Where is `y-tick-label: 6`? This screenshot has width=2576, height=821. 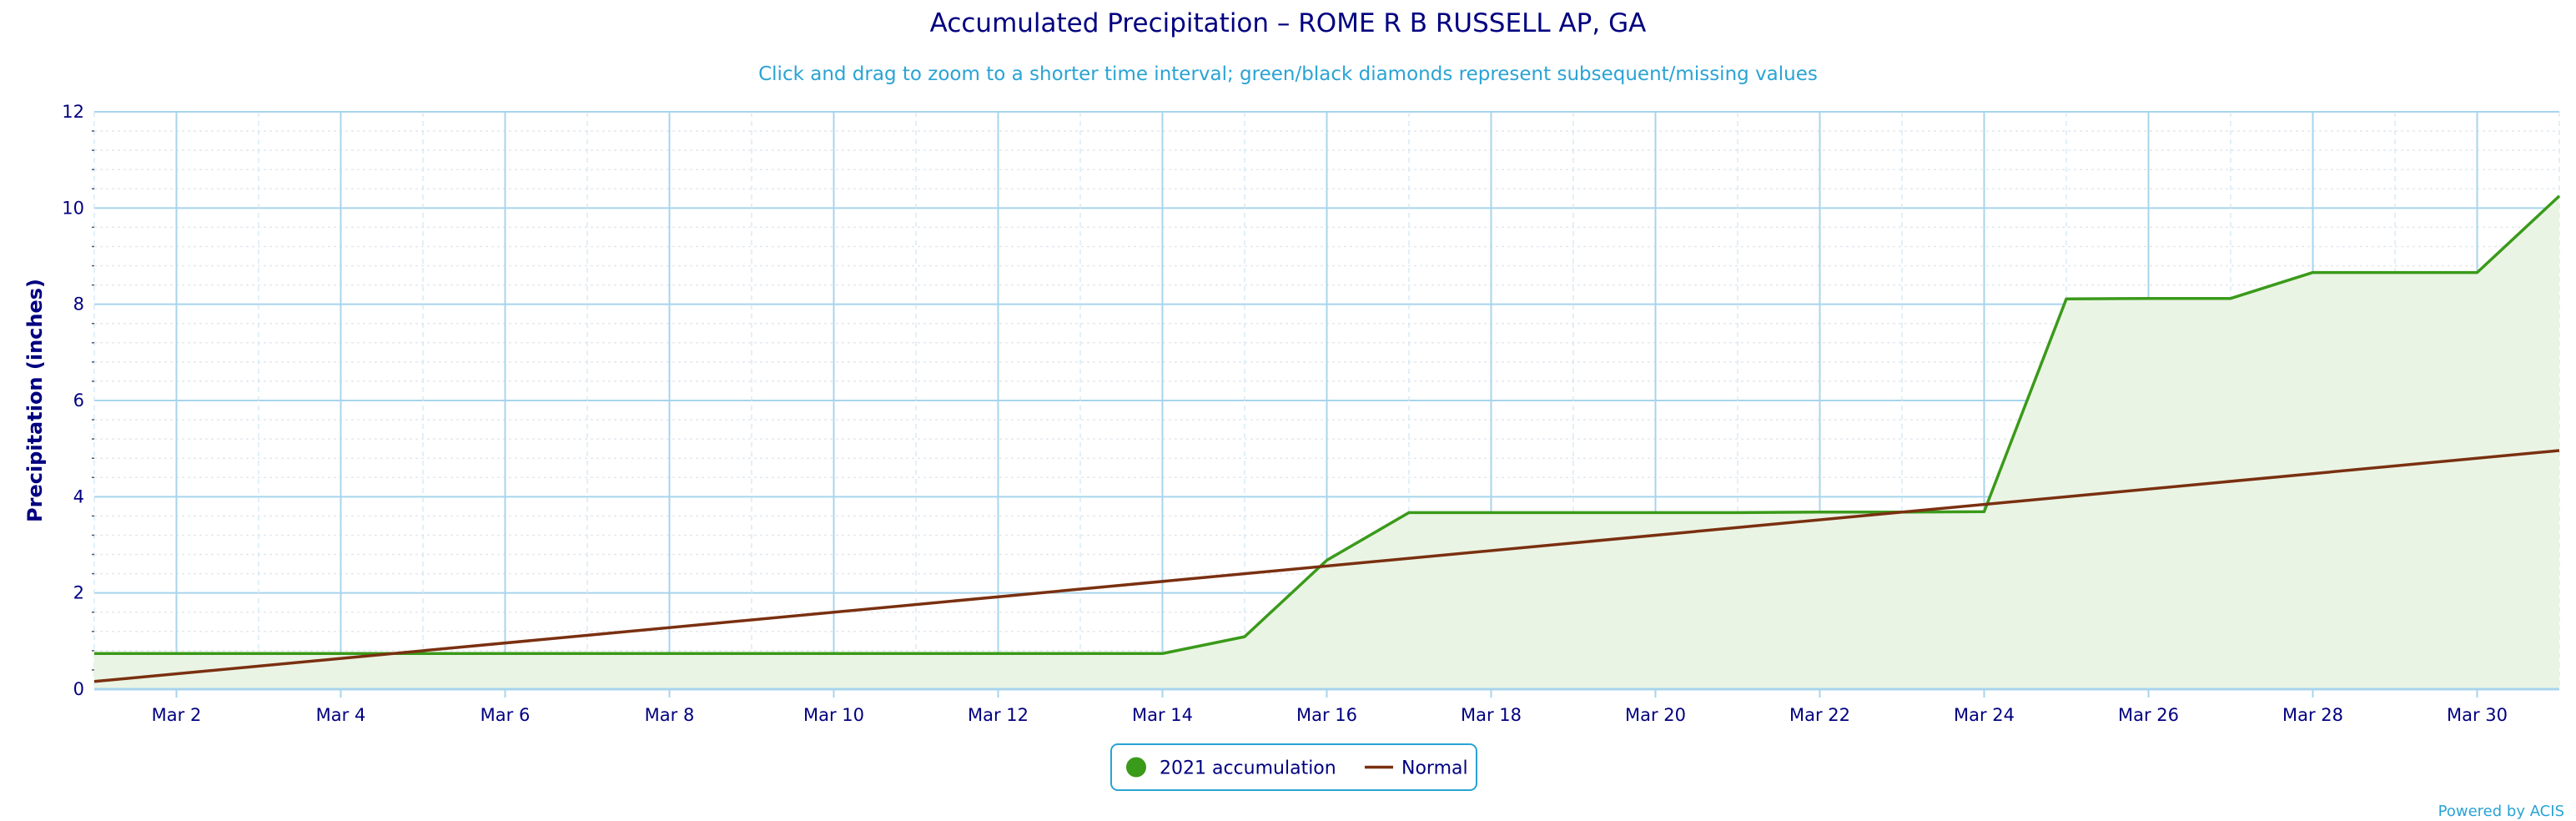 y-tick-label: 6 is located at coordinates (78, 400).